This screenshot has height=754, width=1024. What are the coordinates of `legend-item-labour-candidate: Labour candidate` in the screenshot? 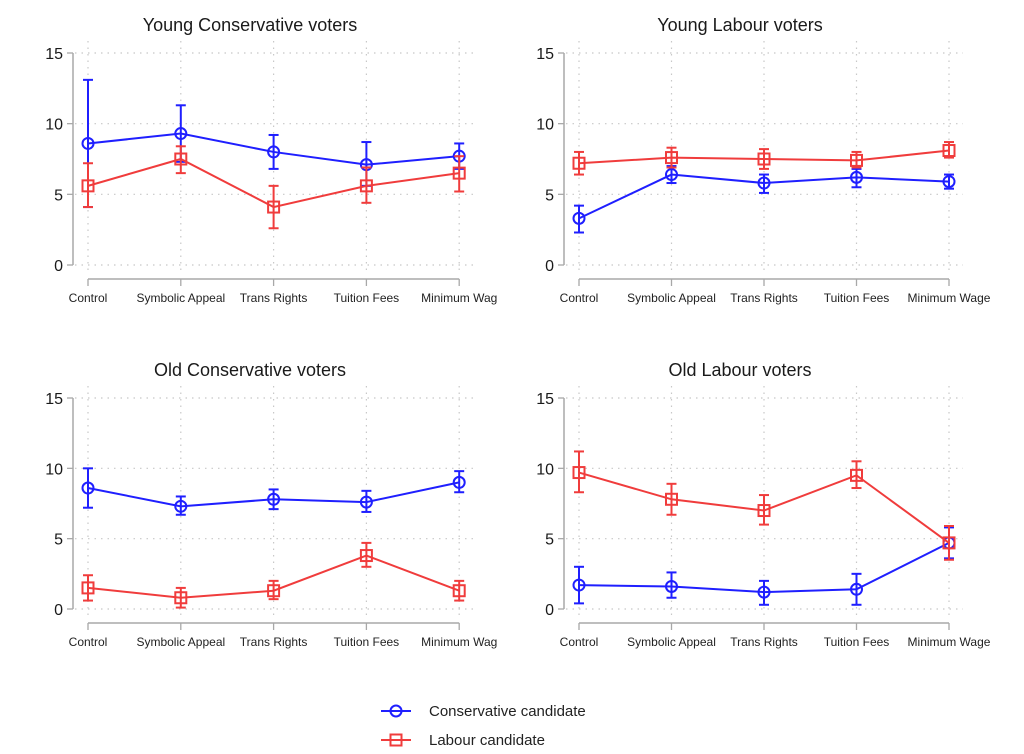 It's located at (463, 740).